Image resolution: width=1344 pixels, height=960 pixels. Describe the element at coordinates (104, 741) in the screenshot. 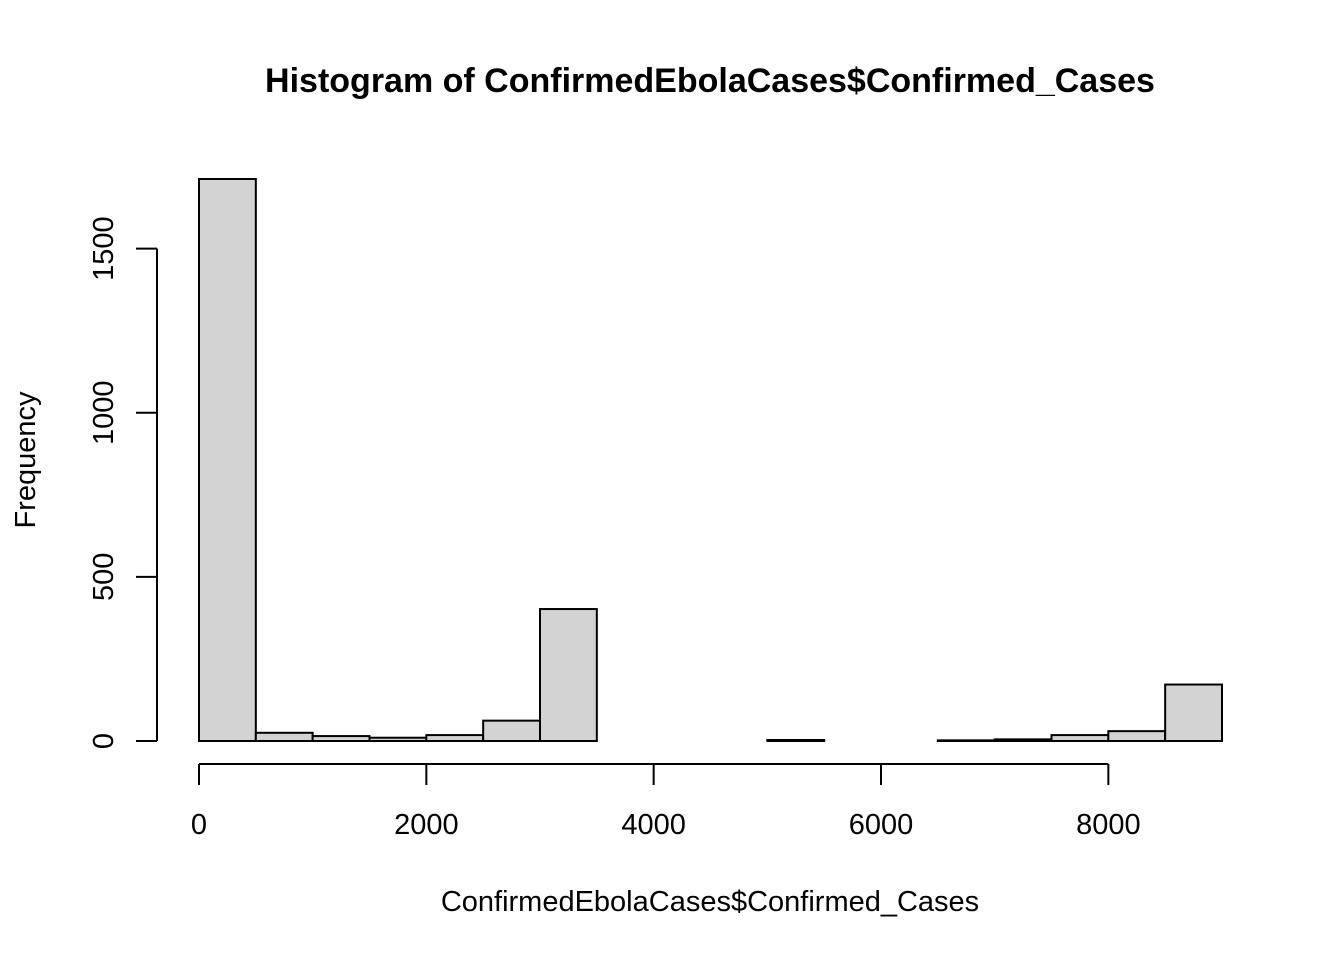

I see `y-tick-label: 0` at that location.